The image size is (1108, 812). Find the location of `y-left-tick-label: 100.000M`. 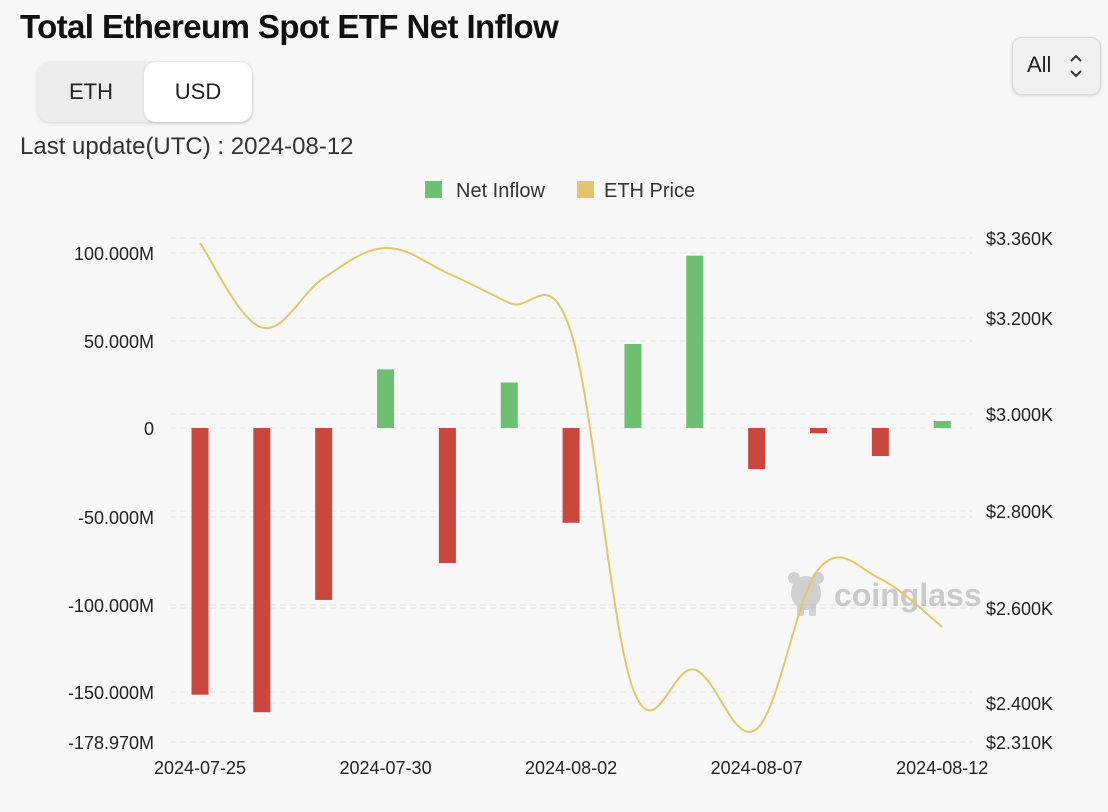

y-left-tick-label: 100.000M is located at coordinates (114, 254).